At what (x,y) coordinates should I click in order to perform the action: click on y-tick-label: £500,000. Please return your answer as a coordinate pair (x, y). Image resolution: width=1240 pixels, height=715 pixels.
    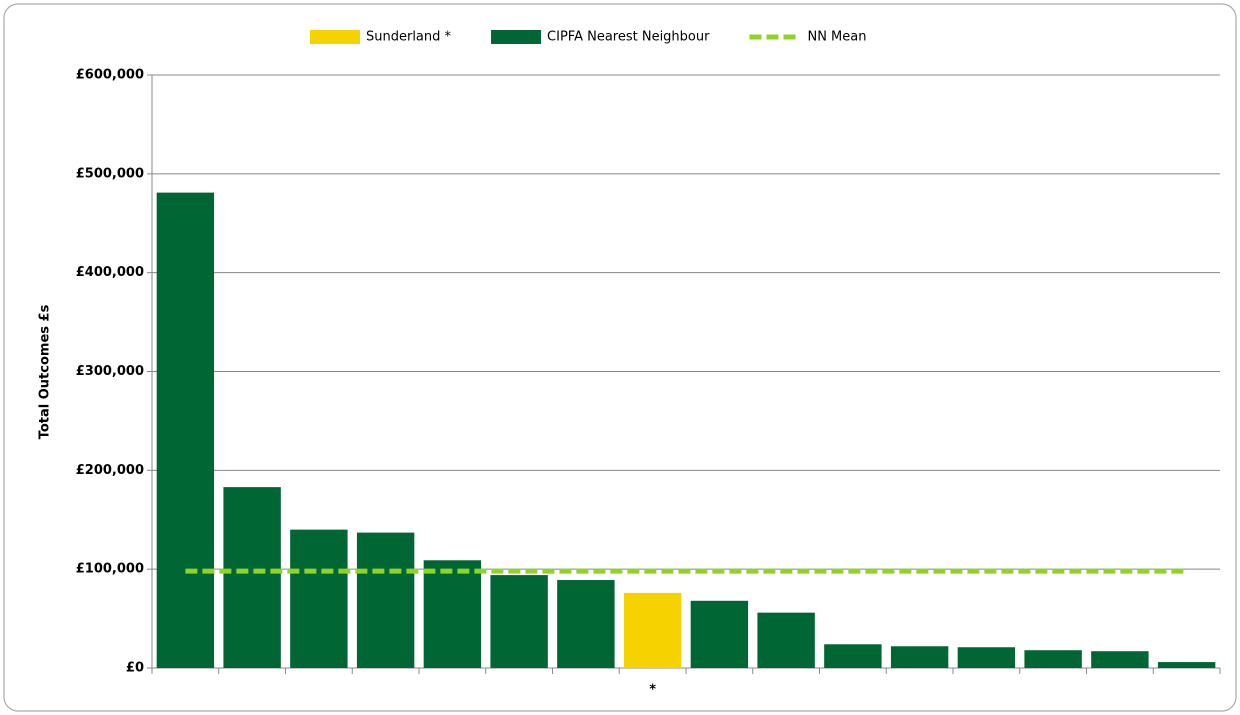
    Looking at the image, I should click on (110, 173).